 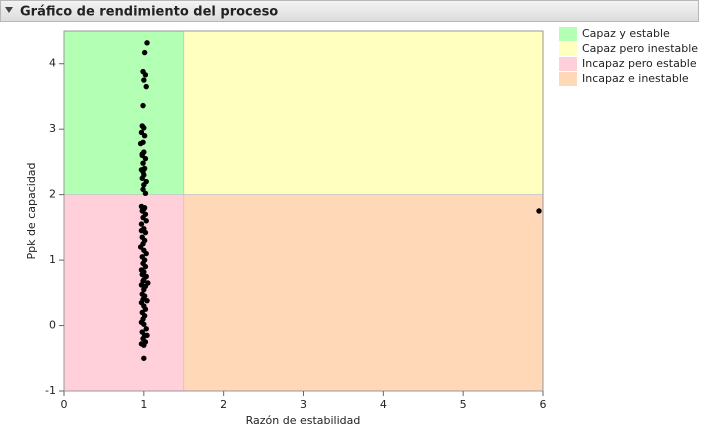 I want to click on x-tick-label: 4, so click(x=383, y=404).